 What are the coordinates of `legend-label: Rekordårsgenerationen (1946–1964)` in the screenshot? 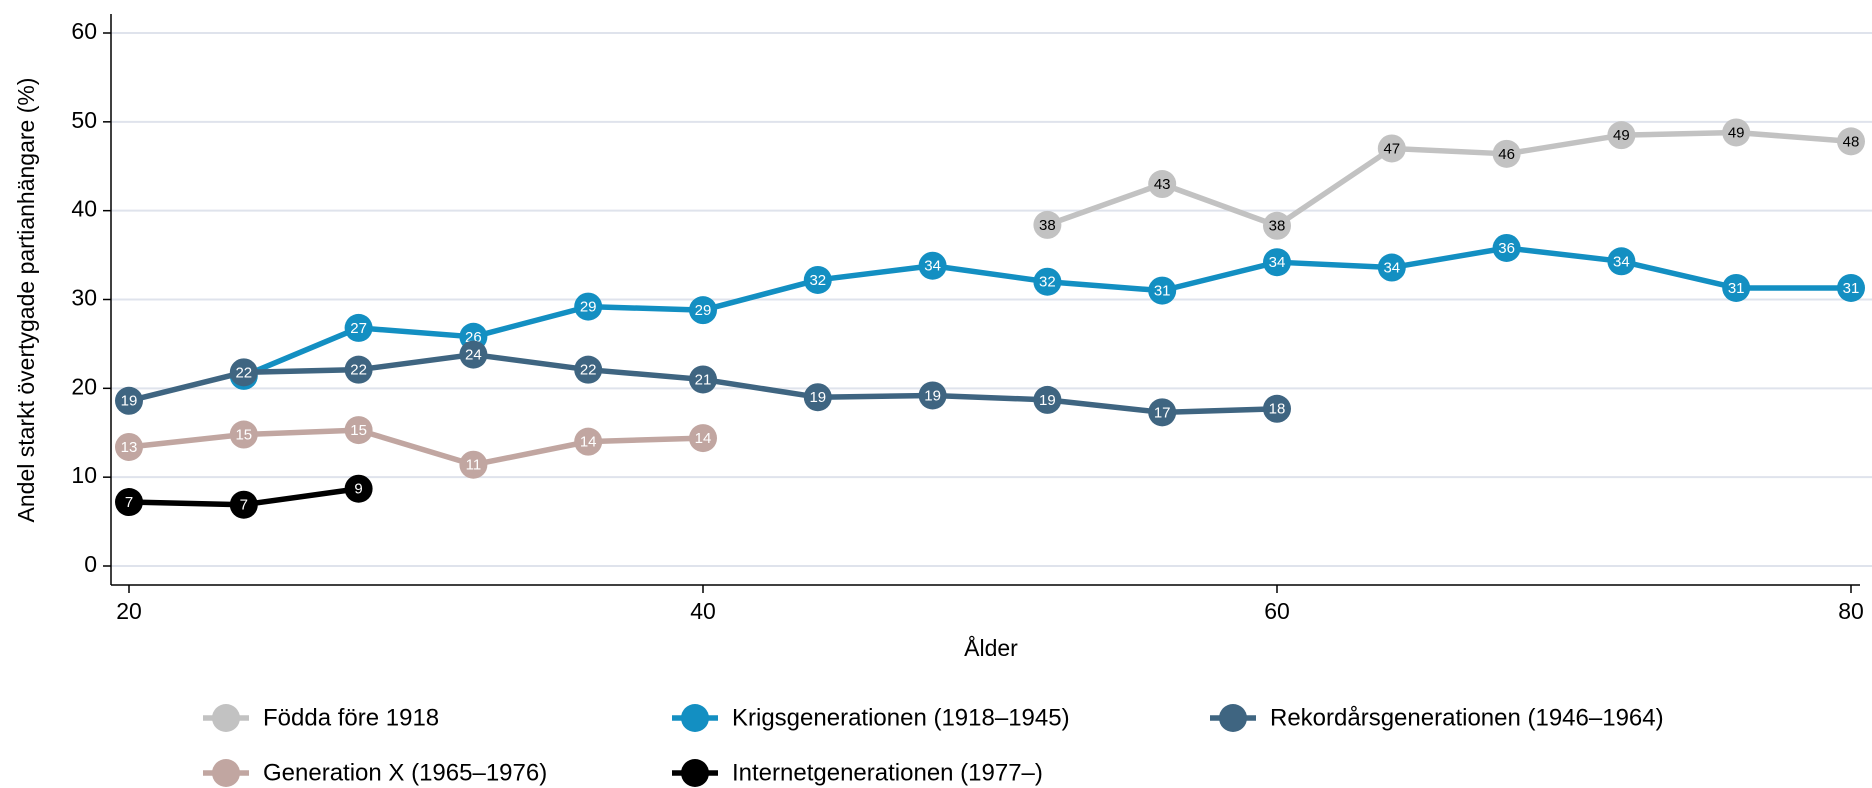 It's located at (1467, 717).